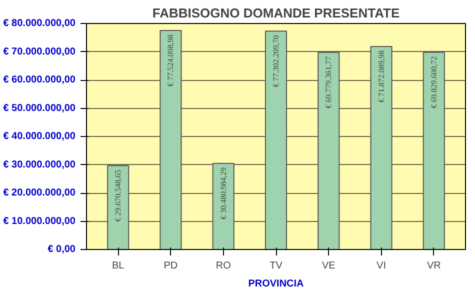 Image resolution: width=475 pixels, height=297 pixels. What do you see at coordinates (329, 266) in the screenshot?
I see `x-tick-label: VE` at bounding box center [329, 266].